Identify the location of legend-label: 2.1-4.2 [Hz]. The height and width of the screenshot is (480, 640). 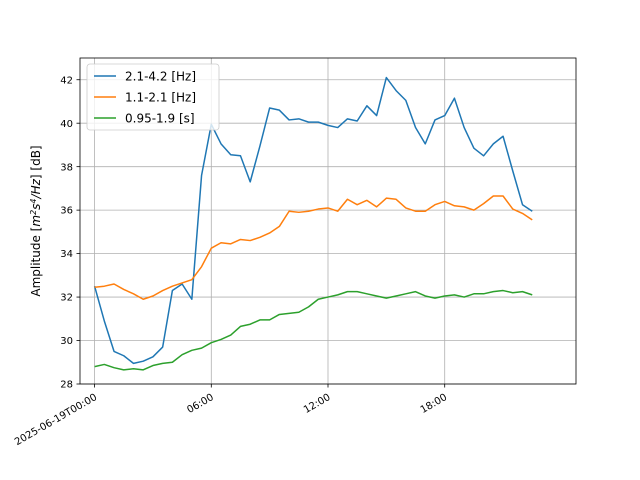
(160, 76).